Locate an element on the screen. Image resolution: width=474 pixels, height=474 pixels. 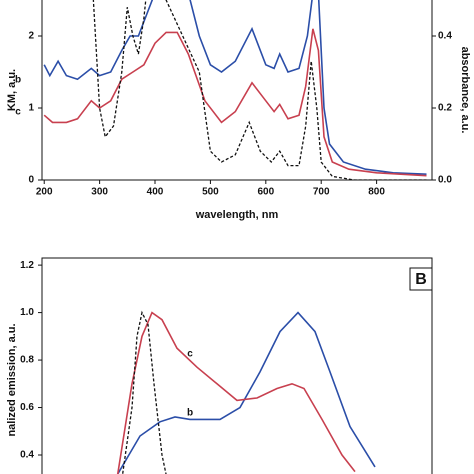
x-tick-label: 700 is located at coordinates (321, 192).